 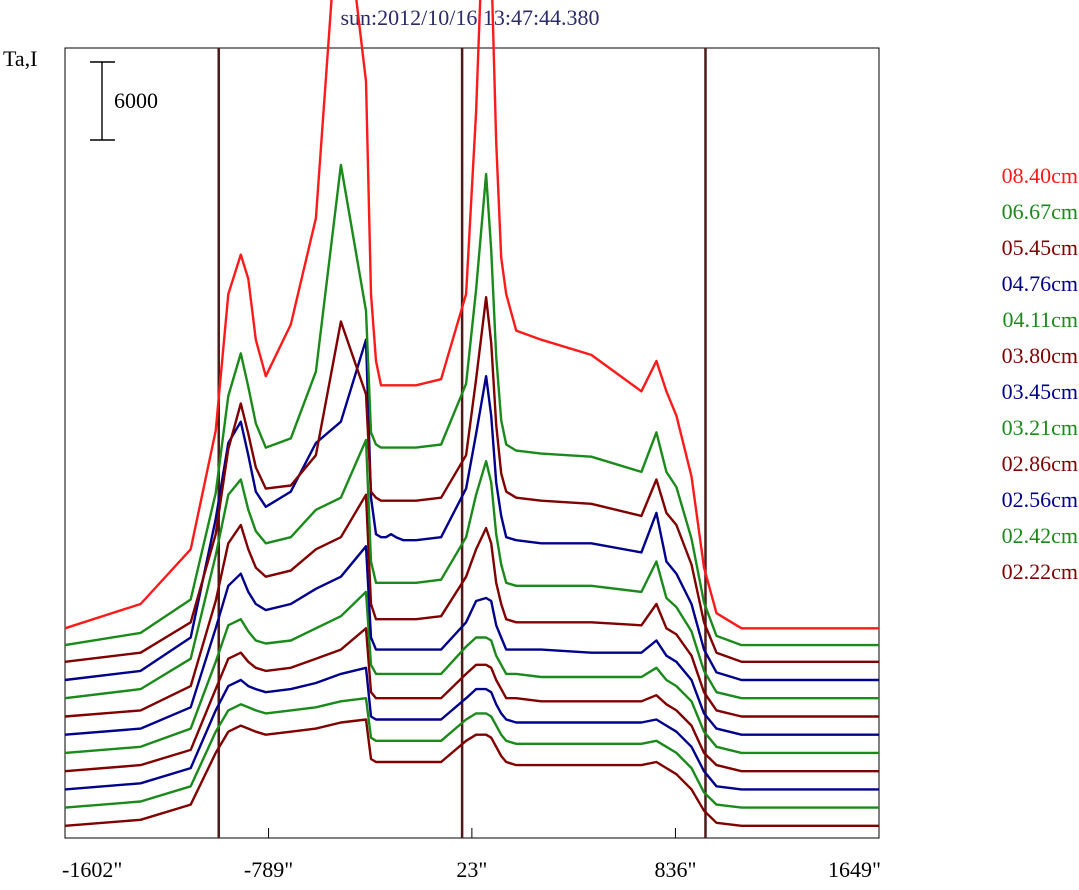 I want to click on y-axis-label: Ta,I, so click(x=20, y=58).